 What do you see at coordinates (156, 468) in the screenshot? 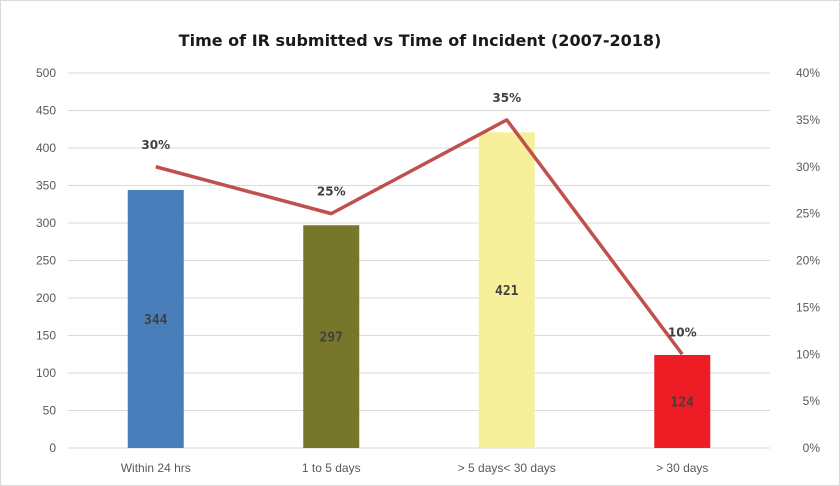
I see `x-tick-label: Within 24 hrs` at bounding box center [156, 468].